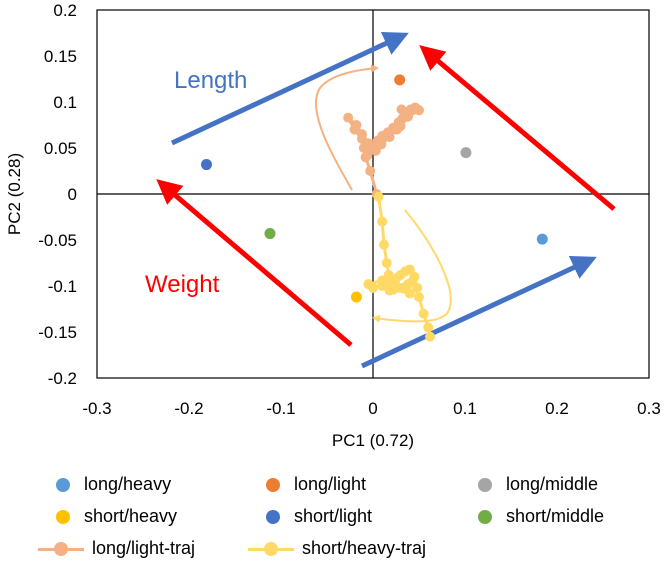  I want to click on legend-label: long/light, so click(330, 484).